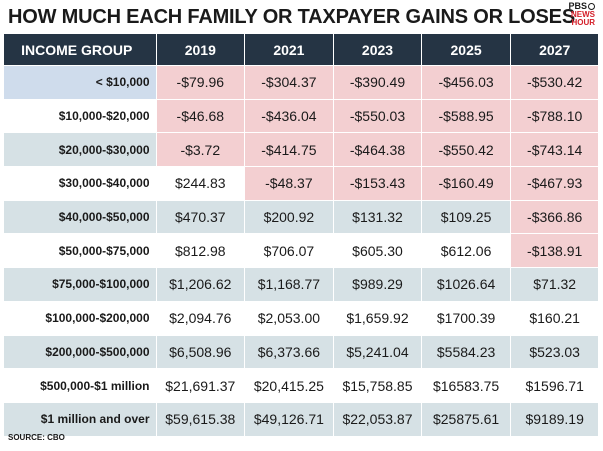  Describe the element at coordinates (289, 50) in the screenshot. I see `column-header-2021: 2021` at that location.